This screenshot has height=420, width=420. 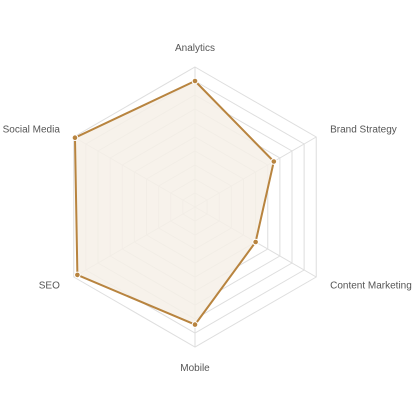 I want to click on data-point-content-marketing, so click(x=255, y=242).